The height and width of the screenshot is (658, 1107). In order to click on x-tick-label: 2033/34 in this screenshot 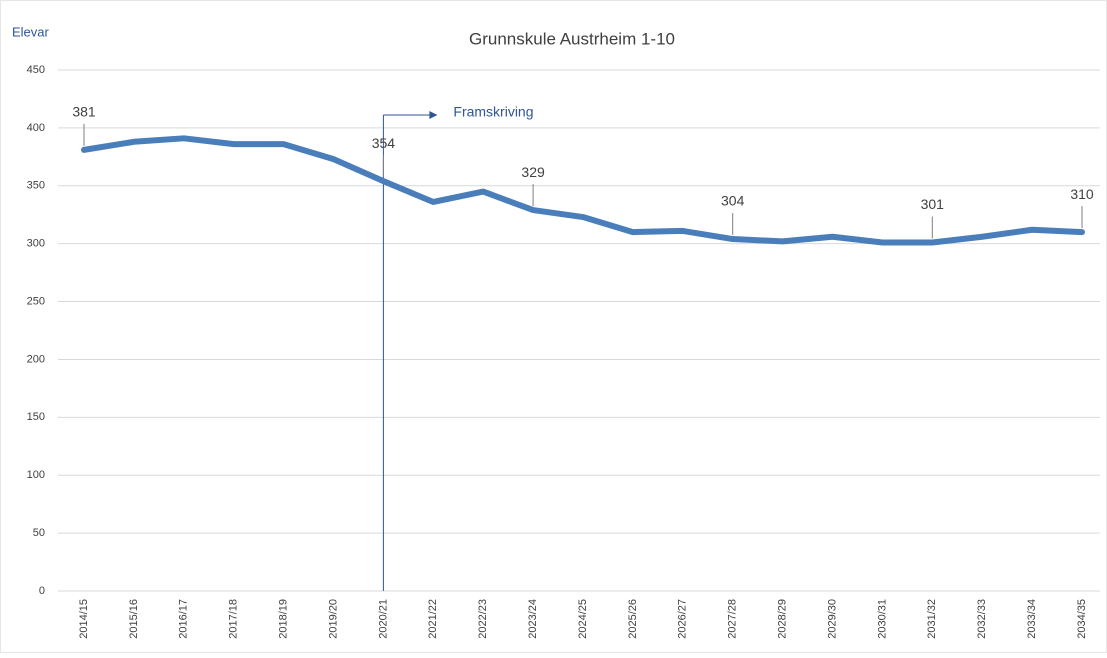, I will do `click(1032, 619)`.